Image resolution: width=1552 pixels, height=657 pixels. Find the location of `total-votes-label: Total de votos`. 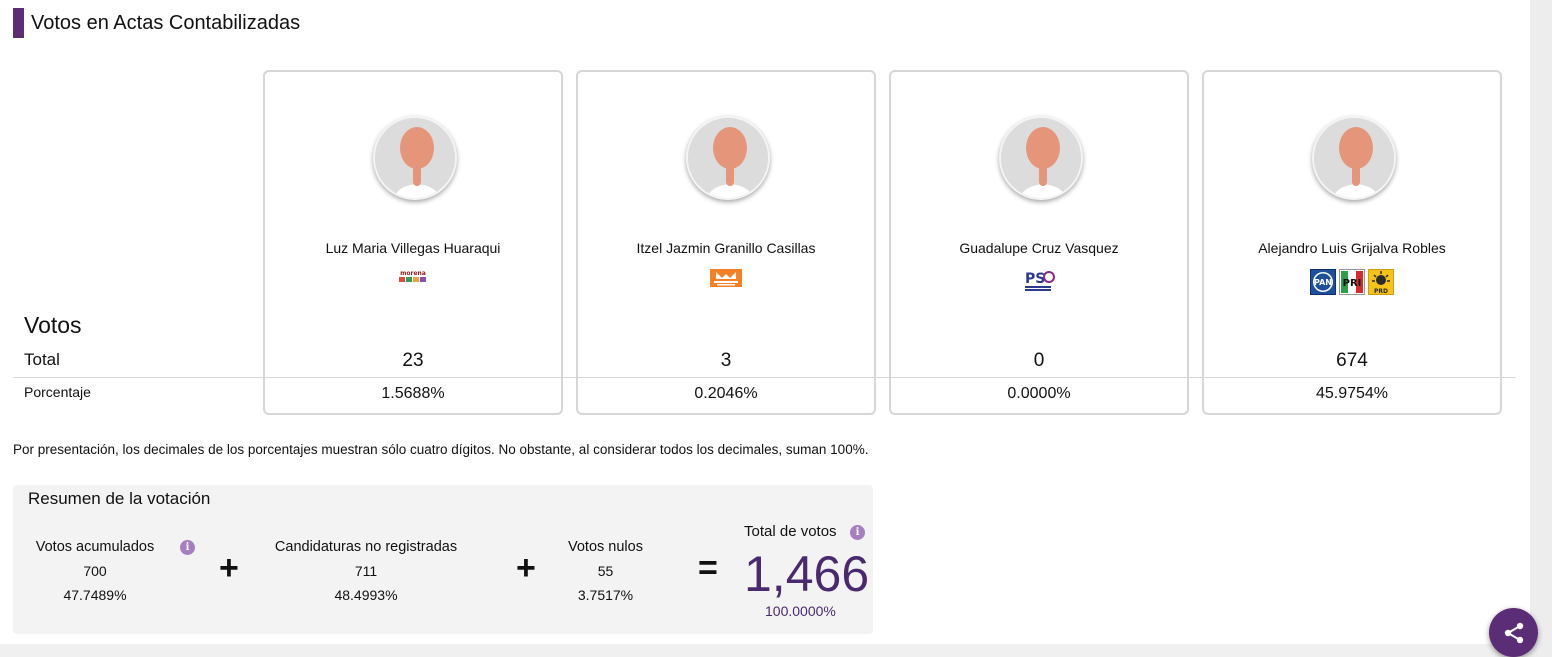

total-votes-label: Total de votos is located at coordinates (790, 531).